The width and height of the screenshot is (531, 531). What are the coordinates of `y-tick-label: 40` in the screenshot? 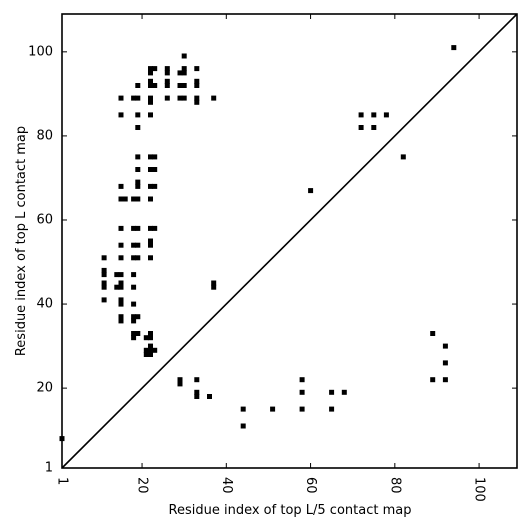 It's located at (44, 304).